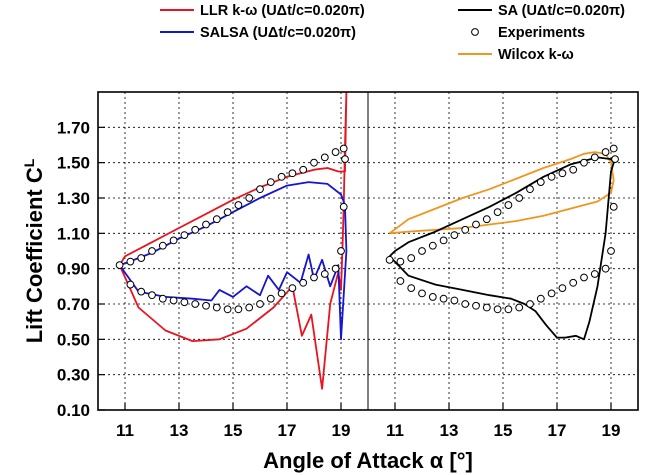 The width and height of the screenshot is (652, 475). Describe the element at coordinates (475, 32) in the screenshot. I see `legend-marker-experiments` at that location.